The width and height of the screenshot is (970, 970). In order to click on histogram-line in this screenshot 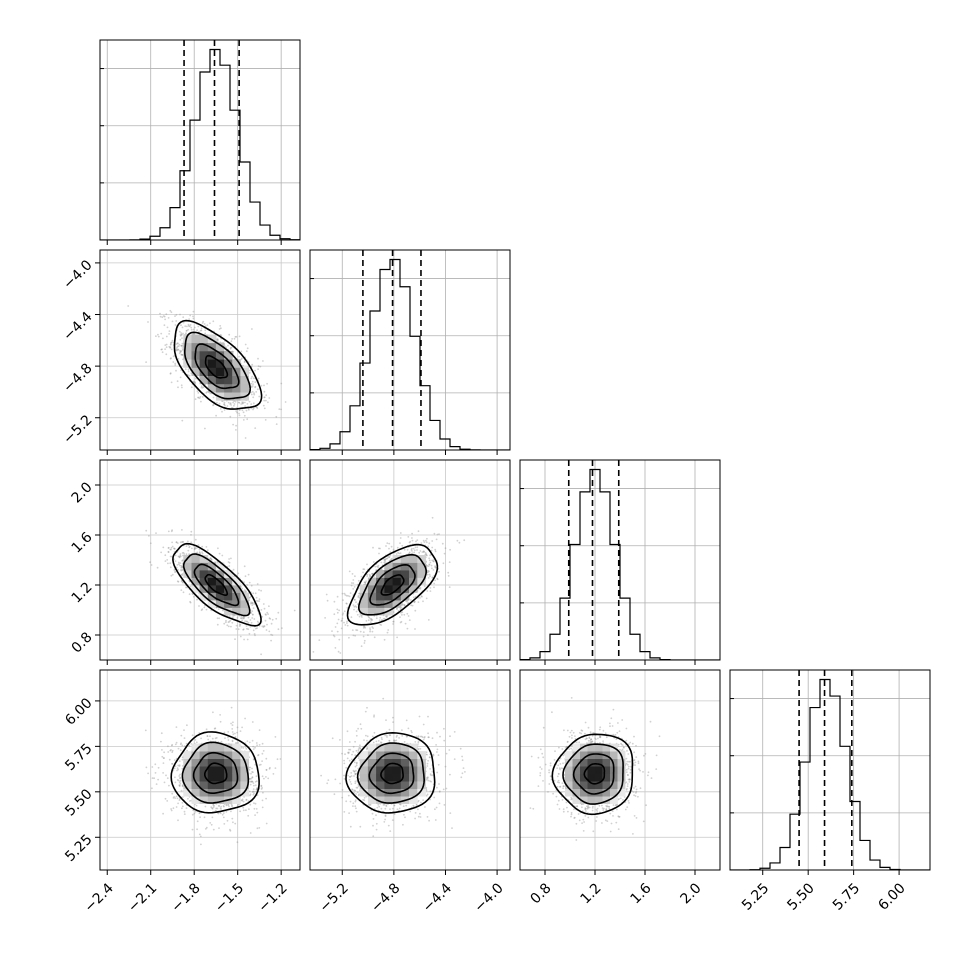, I will do `click(200, 144)`.